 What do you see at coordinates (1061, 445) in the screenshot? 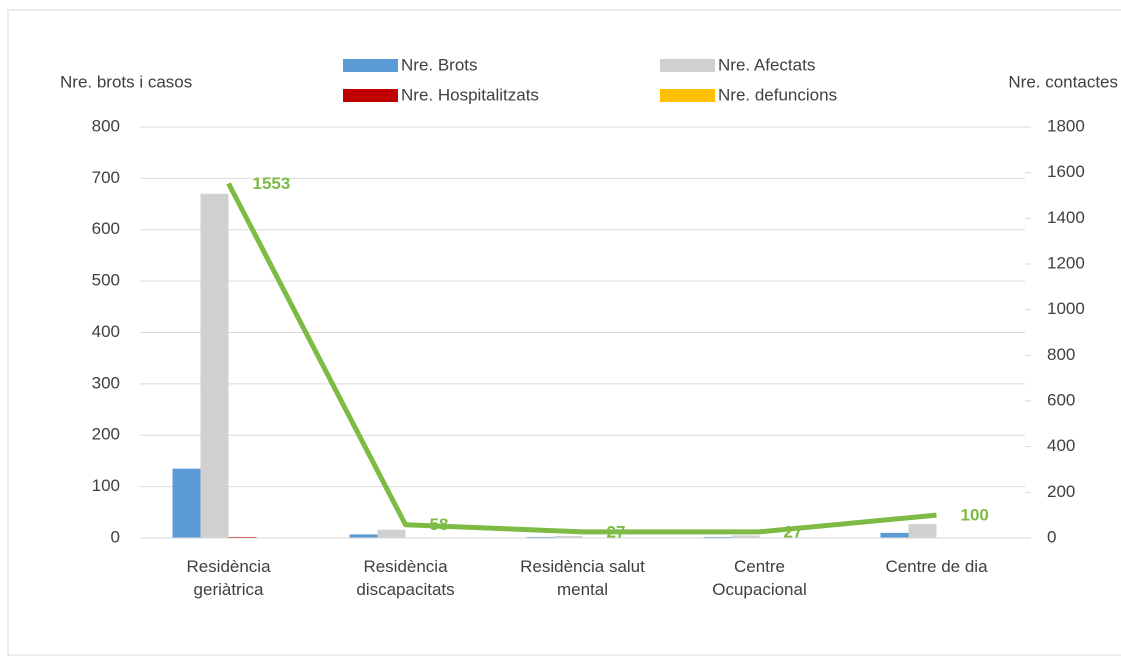
I see `y2-tick-label: 400` at bounding box center [1061, 445].